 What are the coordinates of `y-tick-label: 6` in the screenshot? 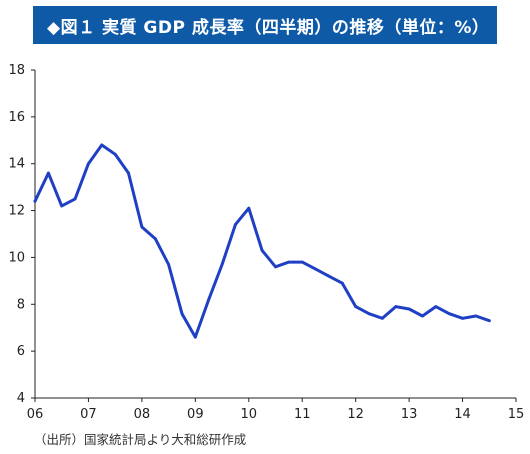 It's located at (21, 351).